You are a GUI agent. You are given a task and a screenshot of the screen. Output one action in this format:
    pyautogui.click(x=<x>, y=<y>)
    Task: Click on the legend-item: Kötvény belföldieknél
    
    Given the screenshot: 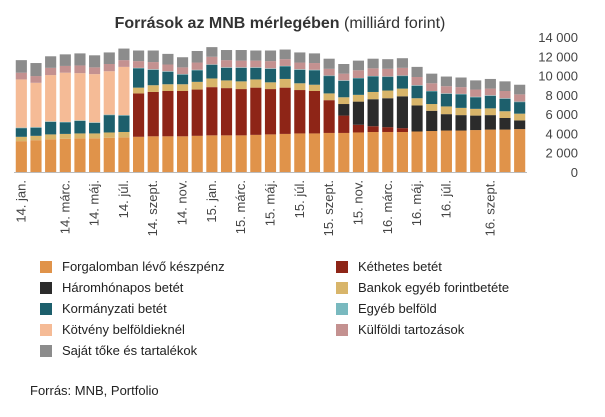 What is the action you would take?
    pyautogui.click(x=112, y=329)
    